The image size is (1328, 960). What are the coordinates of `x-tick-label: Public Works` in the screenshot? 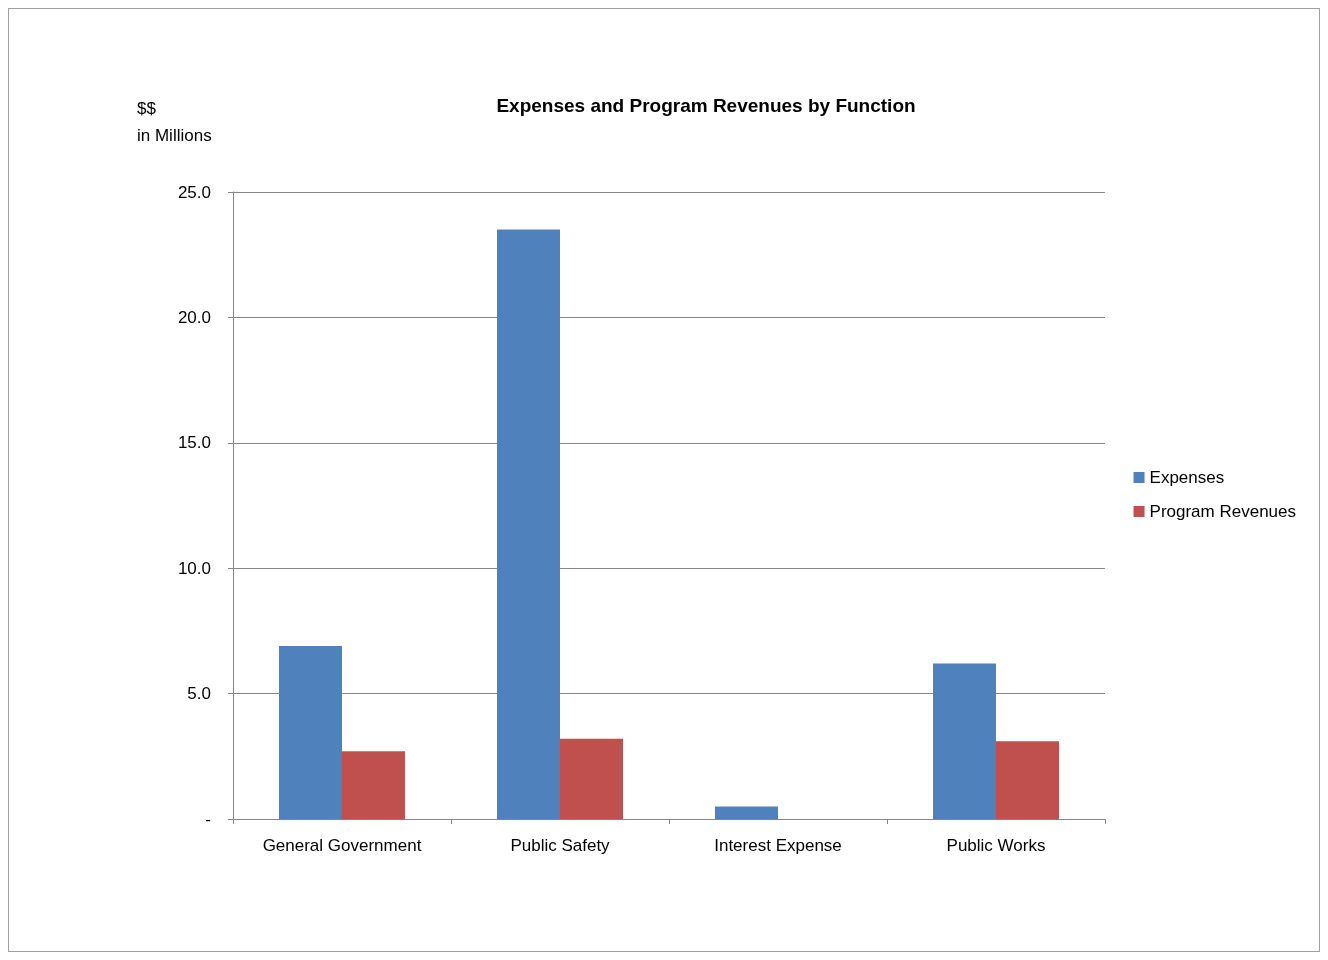 It's located at (996, 845).